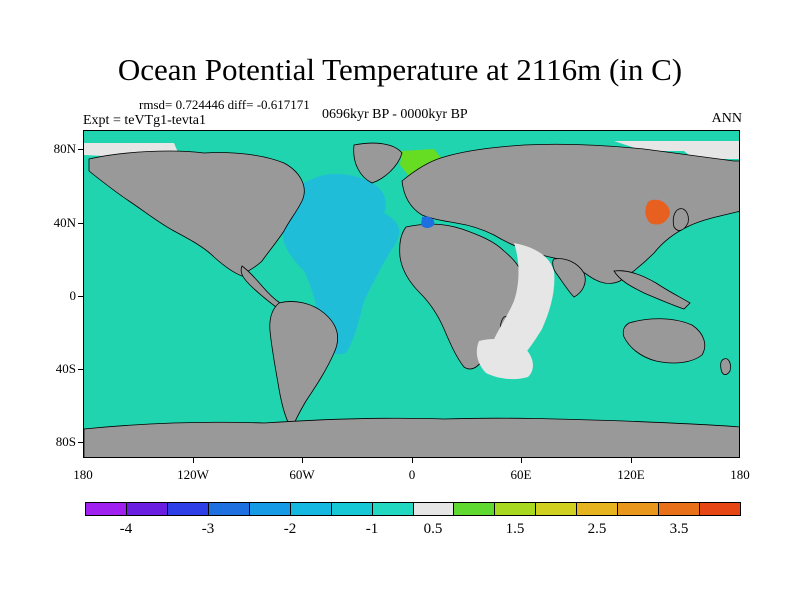 This screenshot has width=800, height=600. I want to click on land-north-america, so click(196, 213).